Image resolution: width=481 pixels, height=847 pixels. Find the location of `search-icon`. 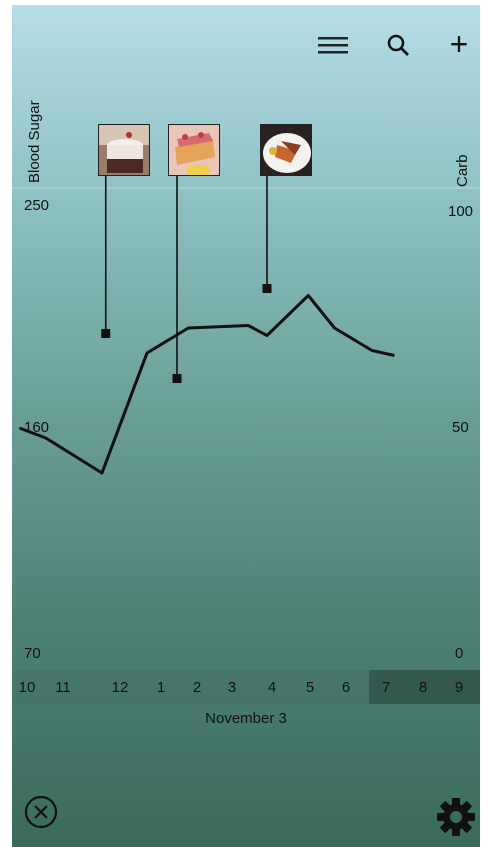

search-icon is located at coordinates (398, 45).